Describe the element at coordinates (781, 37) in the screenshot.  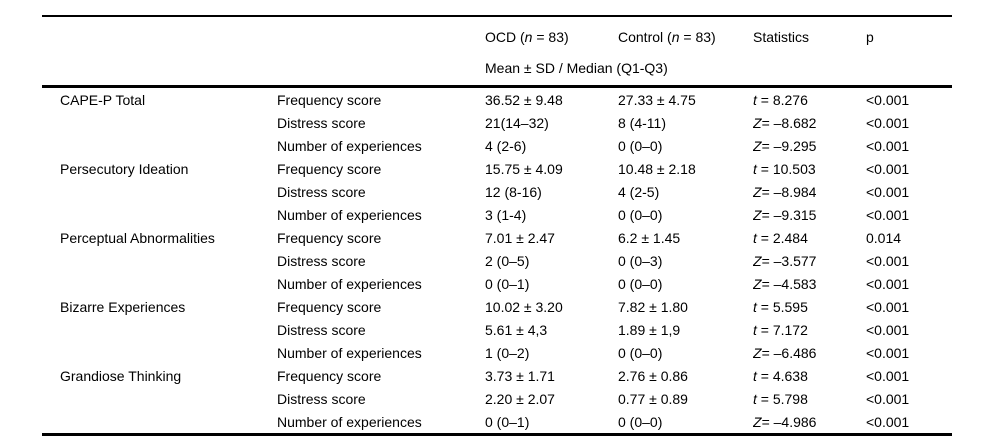
I see `header-statistics-column: Statistics` at that location.